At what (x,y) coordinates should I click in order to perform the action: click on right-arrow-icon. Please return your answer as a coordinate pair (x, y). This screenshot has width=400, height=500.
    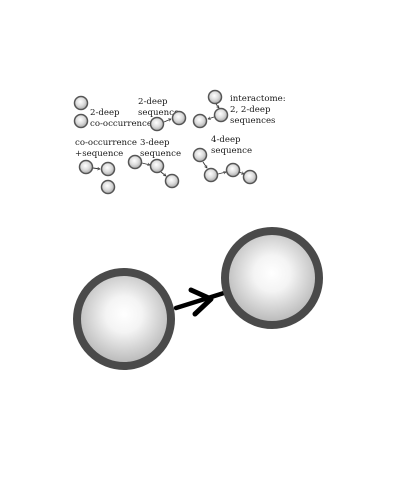
    Looking at the image, I should click on (201, 302).